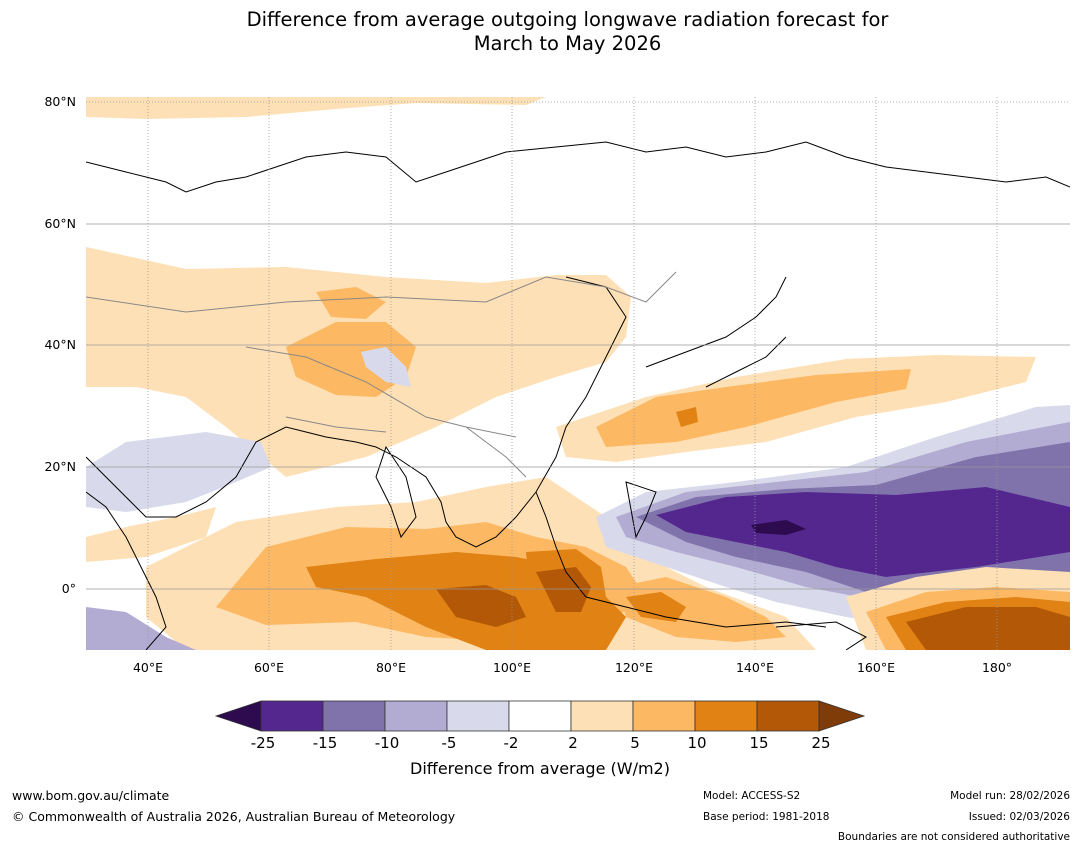 The width and height of the screenshot is (1081, 850). Describe the element at coordinates (511, 667) in the screenshot. I see `lon-label-100e: 100°E` at that location.